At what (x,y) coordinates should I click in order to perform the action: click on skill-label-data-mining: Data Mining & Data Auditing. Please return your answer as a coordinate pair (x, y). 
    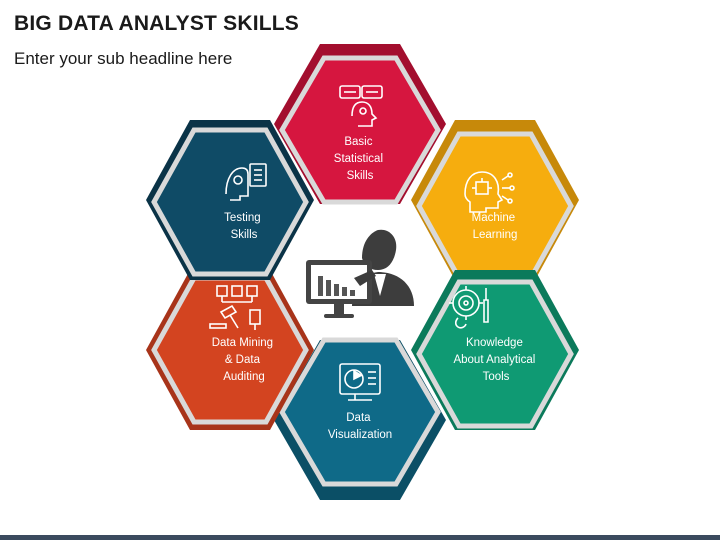
    Looking at the image, I should click on (244, 360).